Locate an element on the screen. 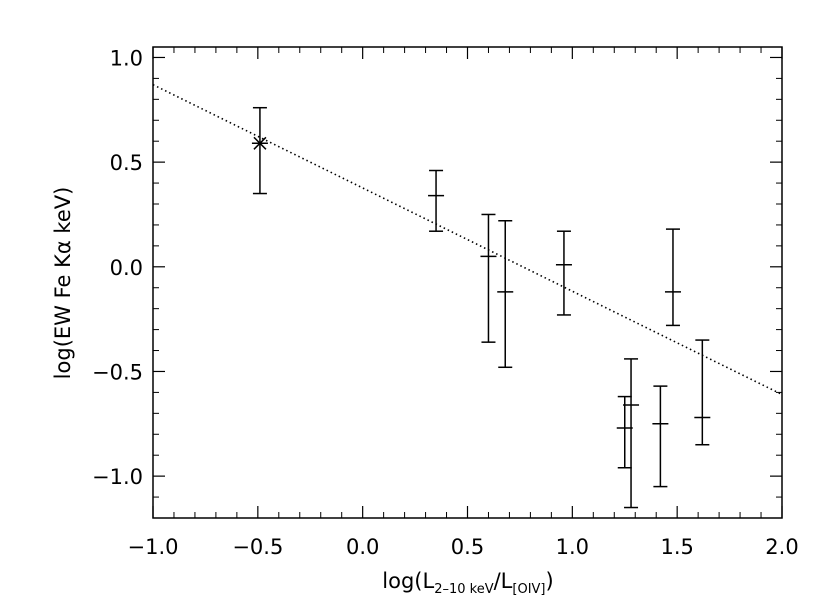 This screenshot has height=612, width=830. asterisk-d2 is located at coordinates (260, 143).